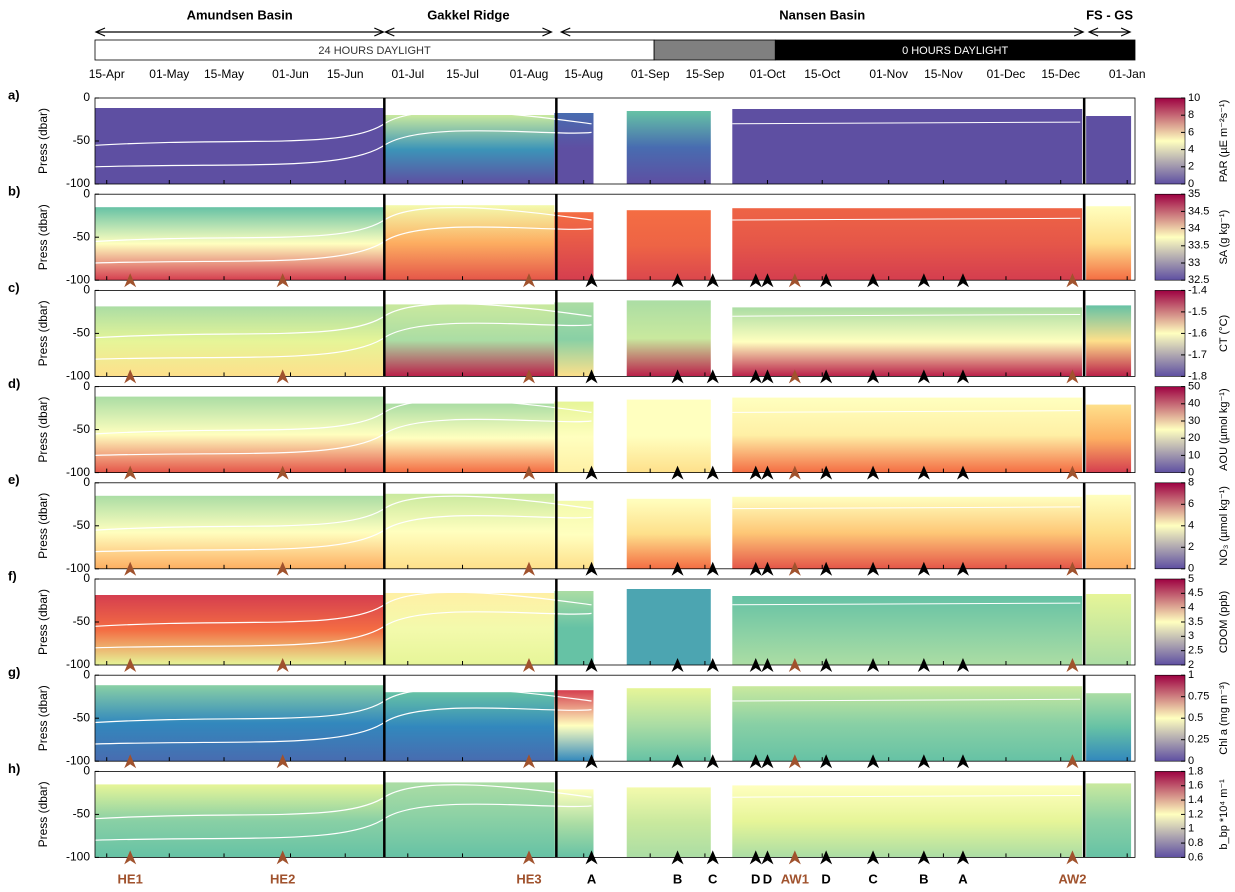 The width and height of the screenshot is (1235, 892). What do you see at coordinates (1194, 263) in the screenshot?
I see `colorbar-tick-label: 33` at bounding box center [1194, 263].